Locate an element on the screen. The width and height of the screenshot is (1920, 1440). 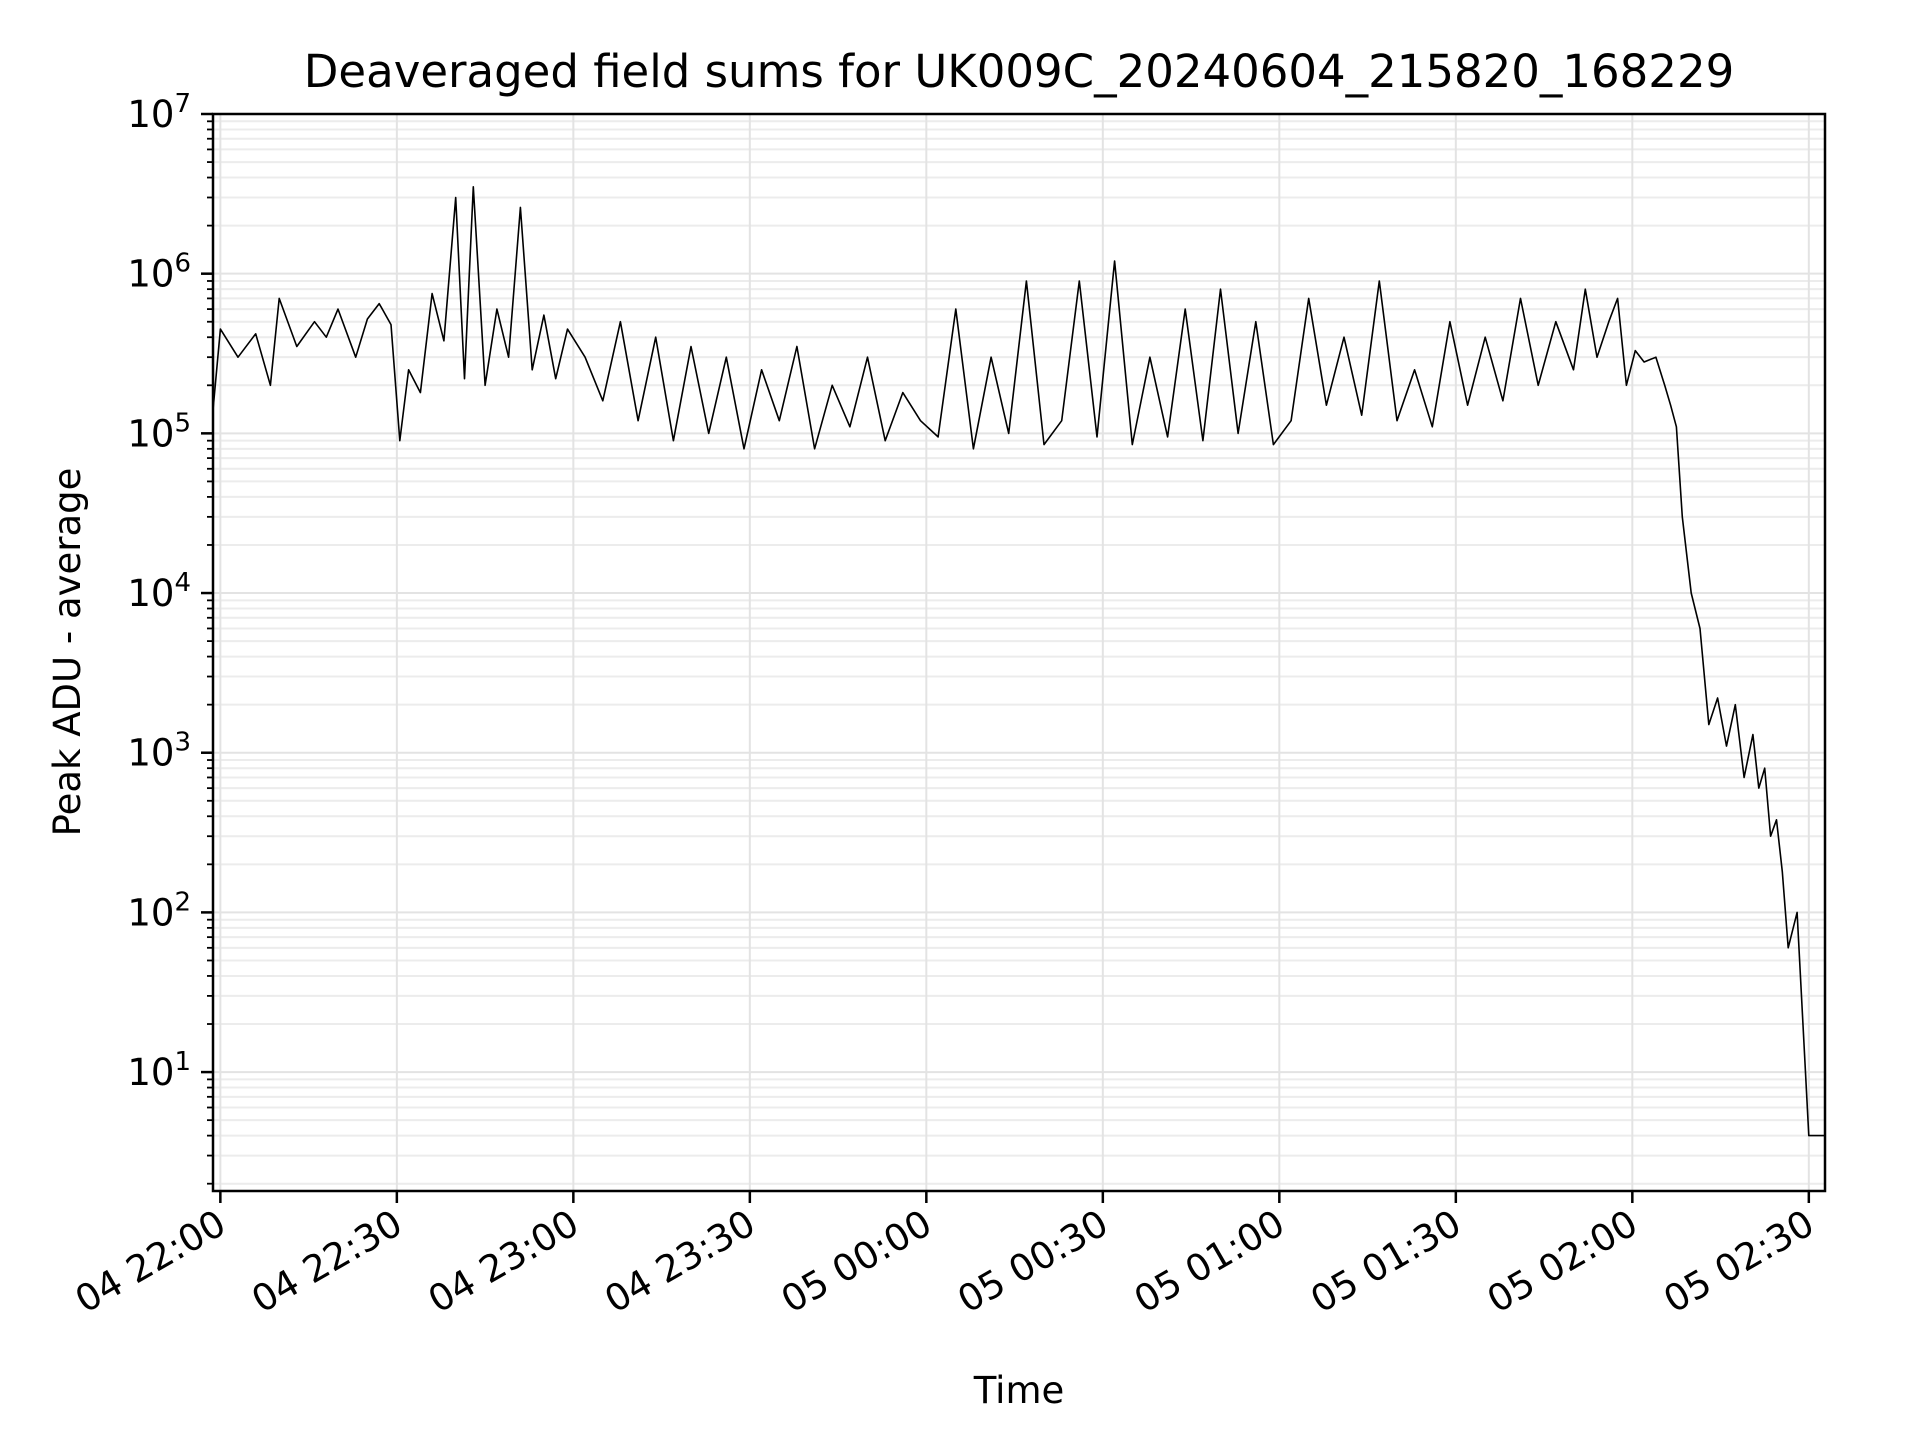
y-tick-label: 101 is located at coordinates (159, 1070).